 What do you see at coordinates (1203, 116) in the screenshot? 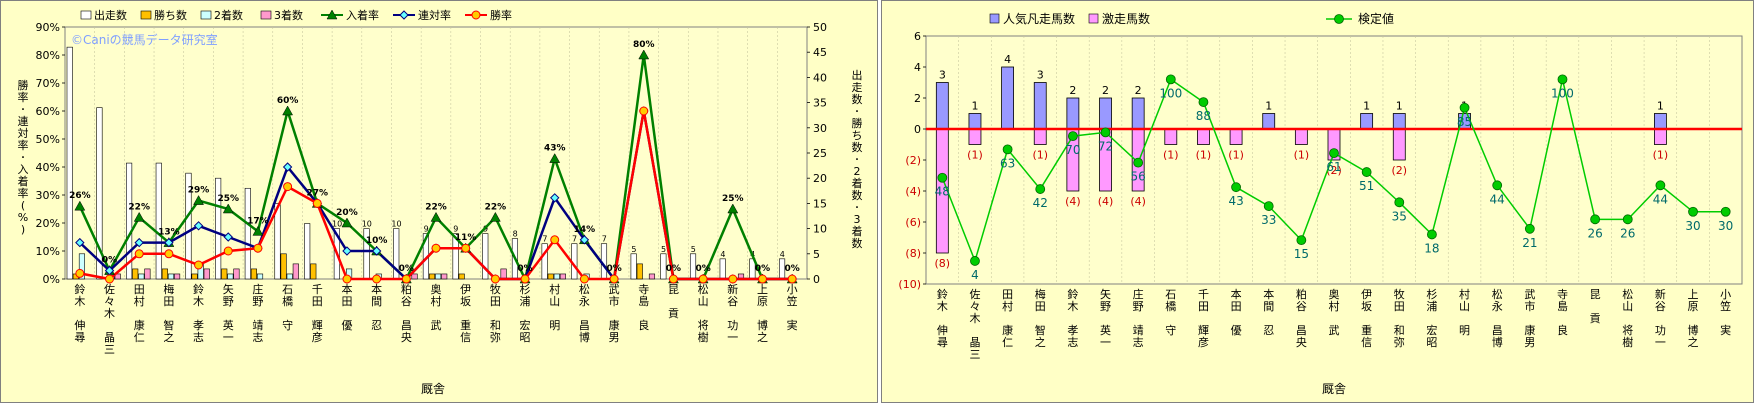
I see `line-value-label: 88` at bounding box center [1203, 116].